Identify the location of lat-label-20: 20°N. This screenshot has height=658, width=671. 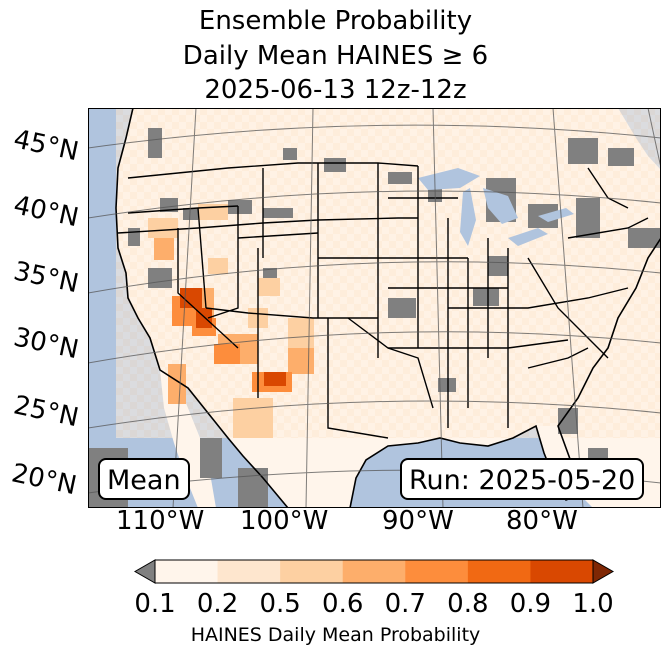
(44, 480).